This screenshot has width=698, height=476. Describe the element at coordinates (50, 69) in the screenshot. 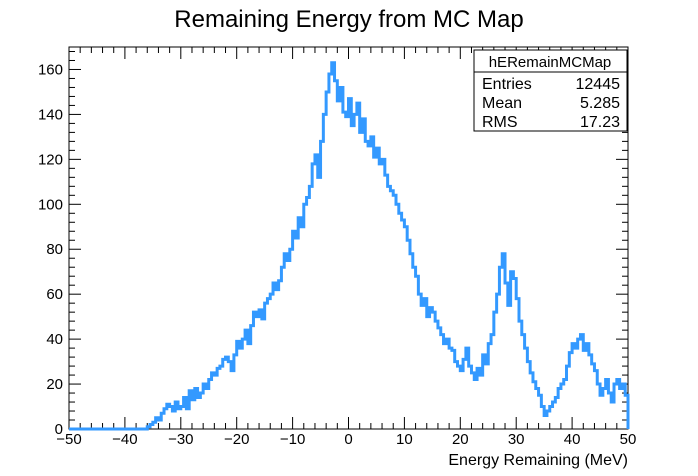

I see `y-tick-label: 160` at that location.